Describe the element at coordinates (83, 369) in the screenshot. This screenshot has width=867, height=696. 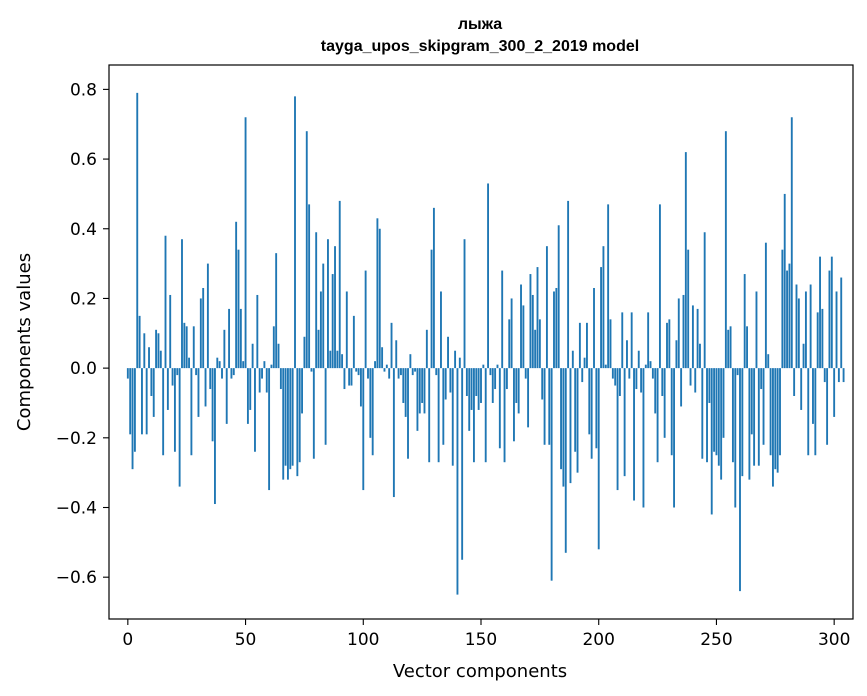
I see `y-tick-label: 0.0` at that location.